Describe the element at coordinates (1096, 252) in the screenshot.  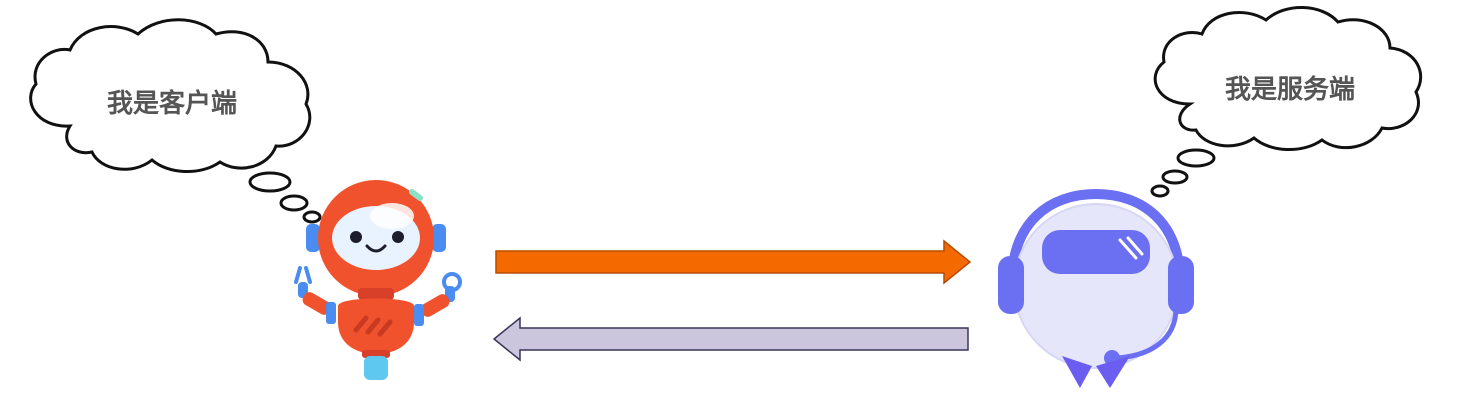
I see `server-visor` at that location.